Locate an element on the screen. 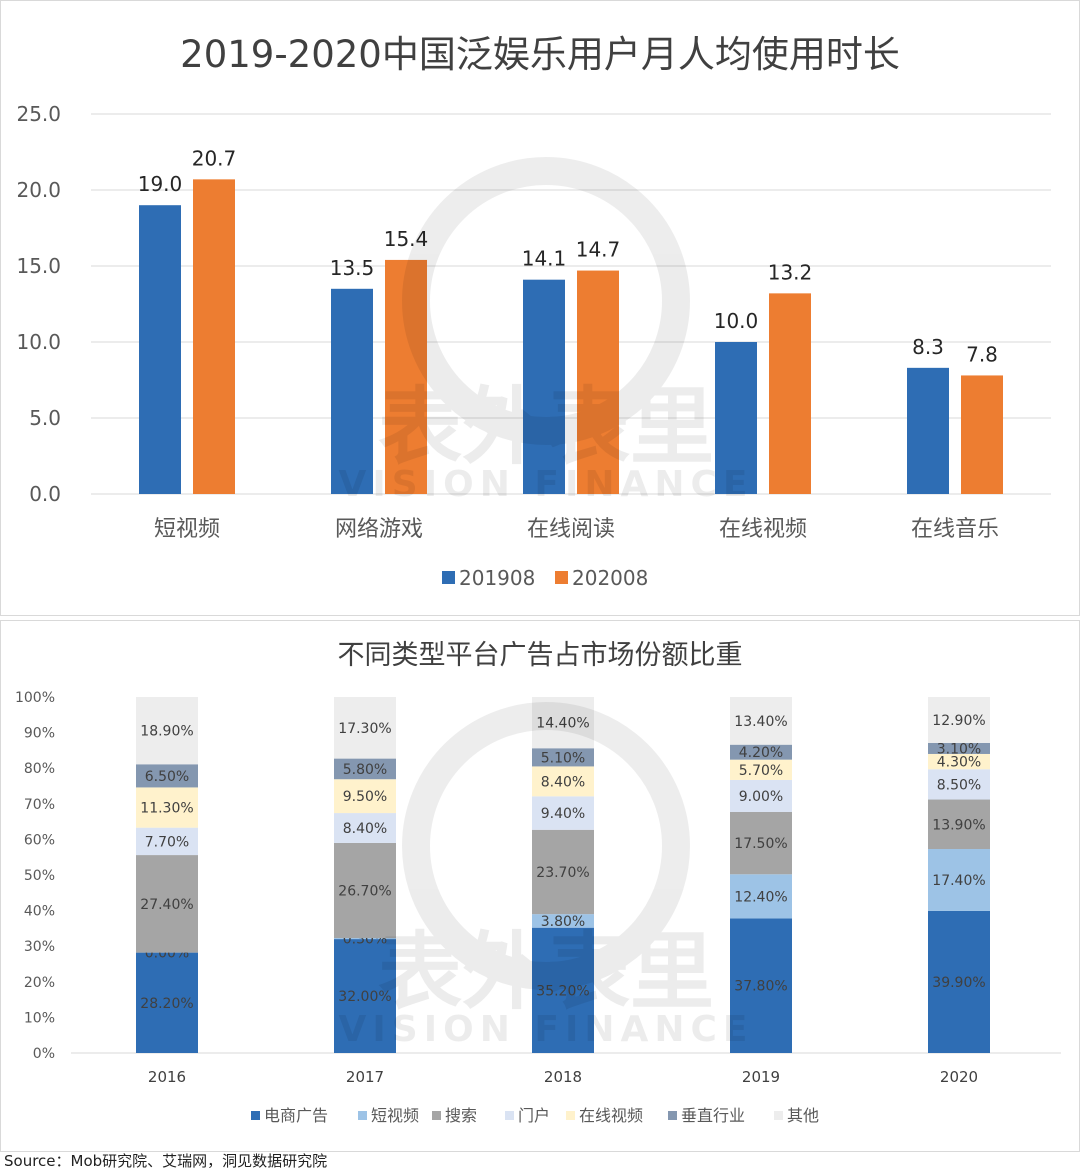  data-label: 4.20% is located at coordinates (761, 753).